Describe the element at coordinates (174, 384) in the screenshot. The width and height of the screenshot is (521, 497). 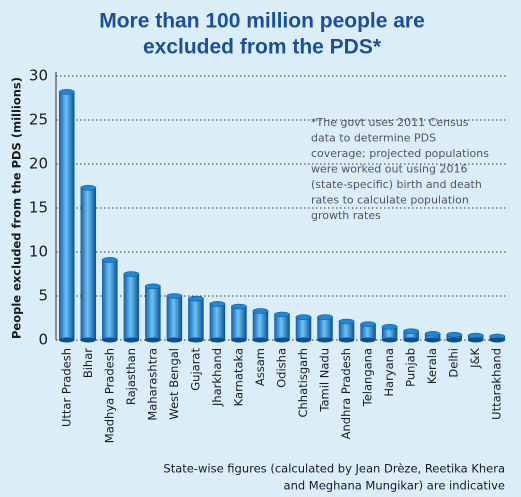
I see `x-tick-label: West Bengal` at that location.